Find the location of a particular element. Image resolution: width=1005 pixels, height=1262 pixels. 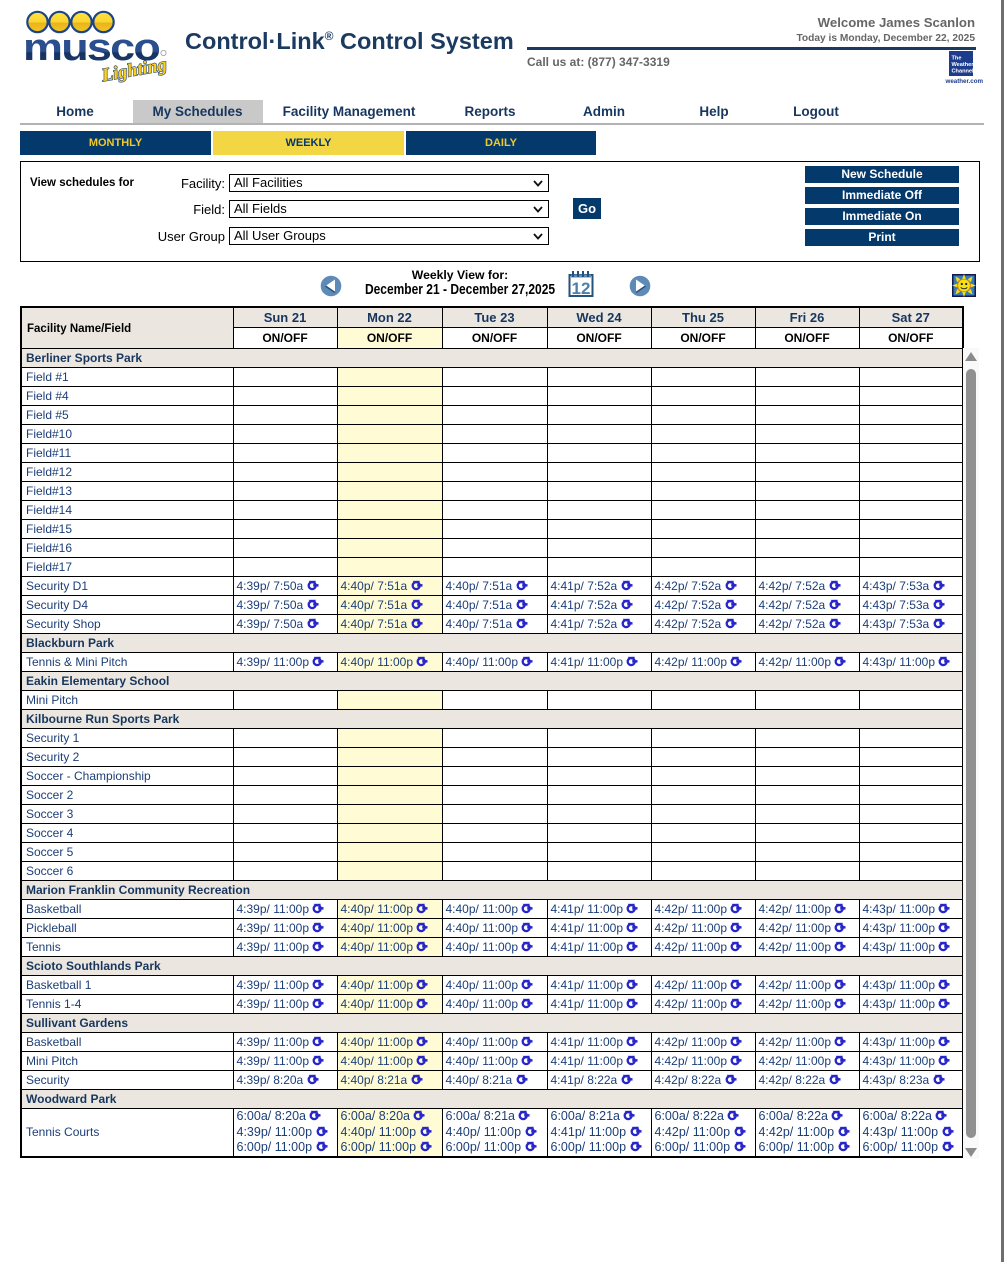

svg-text: Channel is located at coordinates (963, 72).